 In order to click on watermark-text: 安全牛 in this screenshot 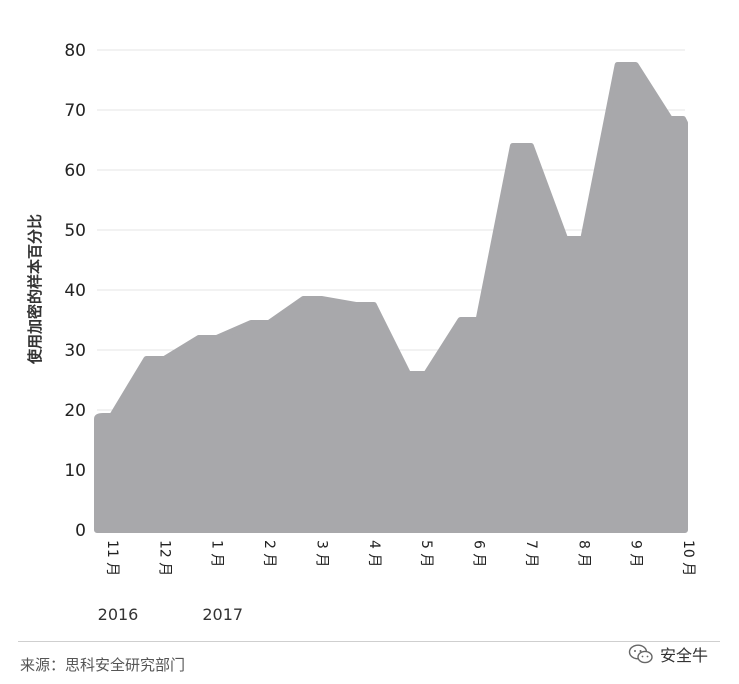, I will do `click(684, 655)`.